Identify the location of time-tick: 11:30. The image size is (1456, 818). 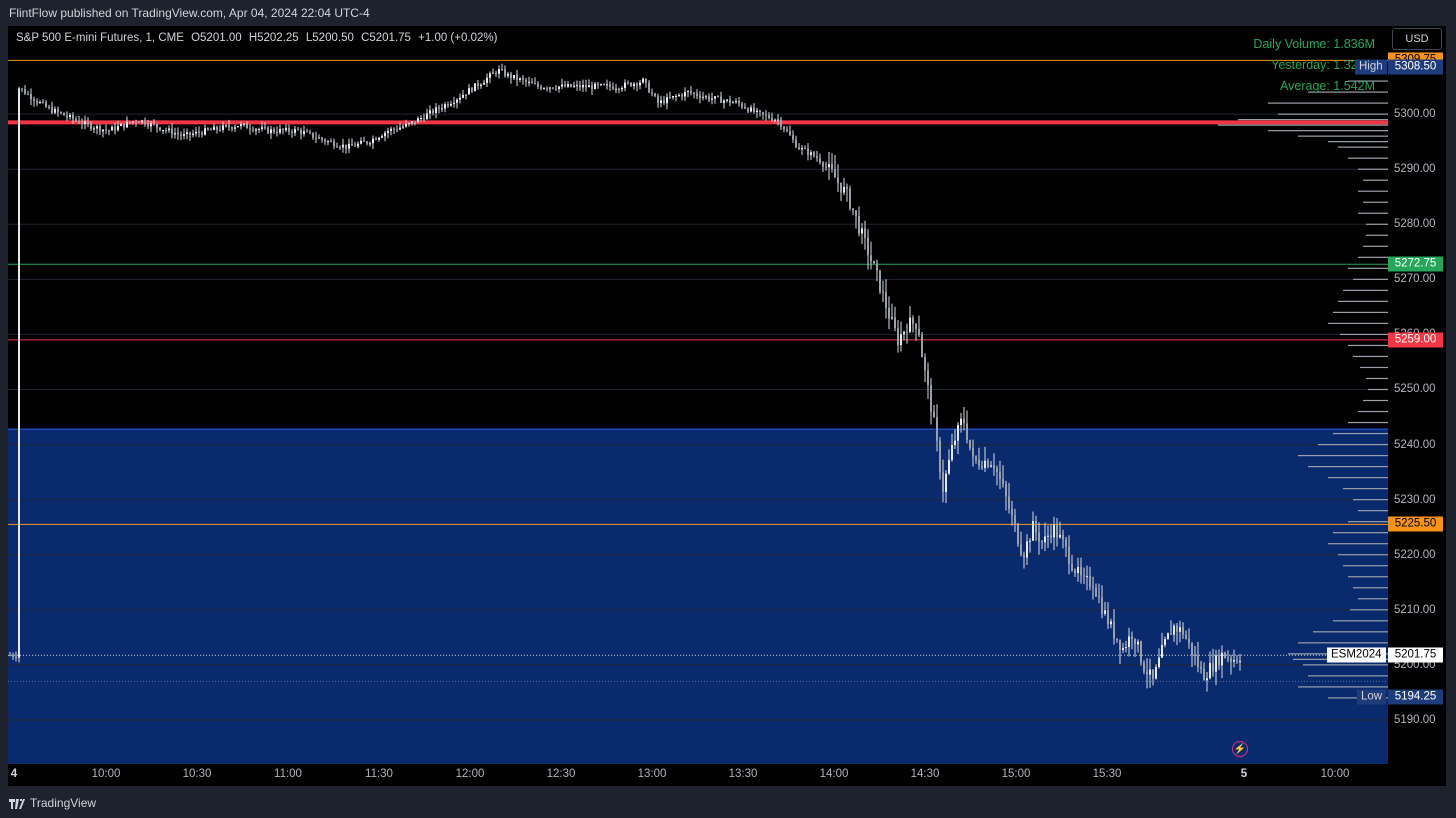
(379, 774).